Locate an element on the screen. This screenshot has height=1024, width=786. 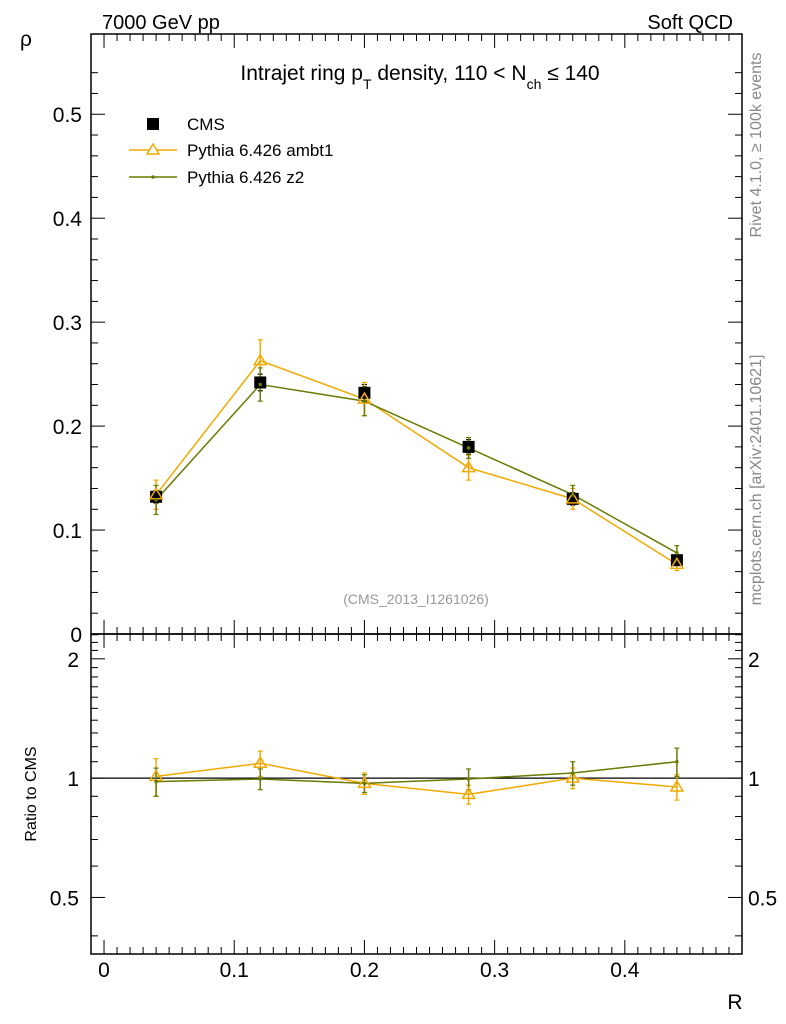
ratio-error-bars is located at coordinates (416, 776).